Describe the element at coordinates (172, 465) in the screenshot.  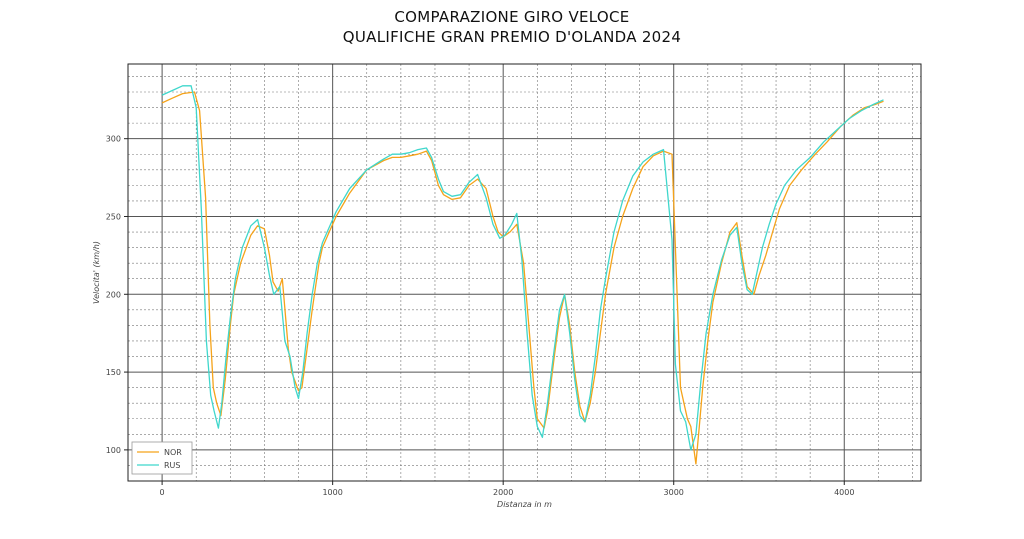
I see `legend-label-rus: RUS` at that location.